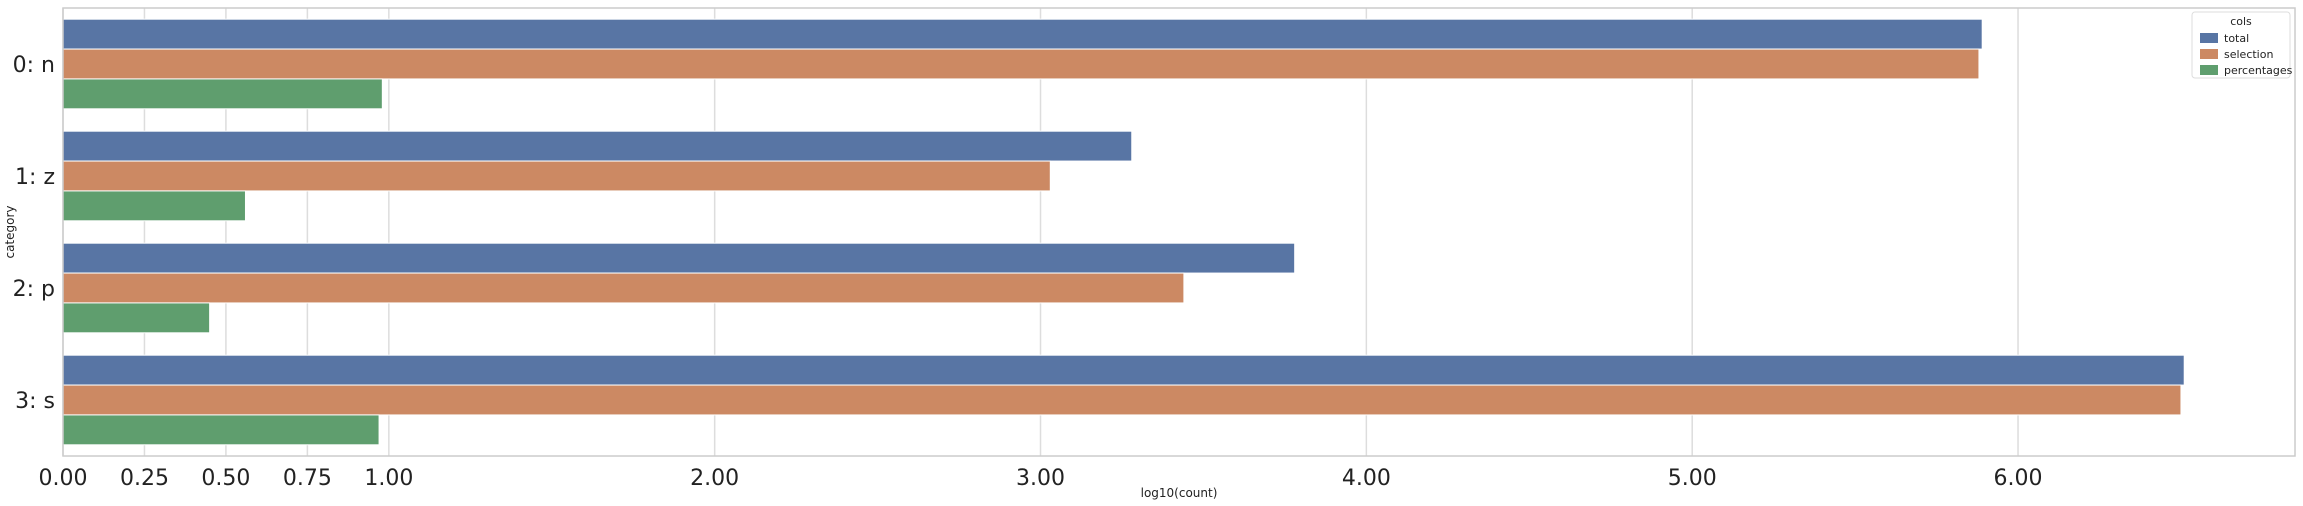 The width and height of the screenshot is (2303, 506). What do you see at coordinates (35, 177) in the screenshot?
I see `y-tick-label: 1: z` at bounding box center [35, 177].